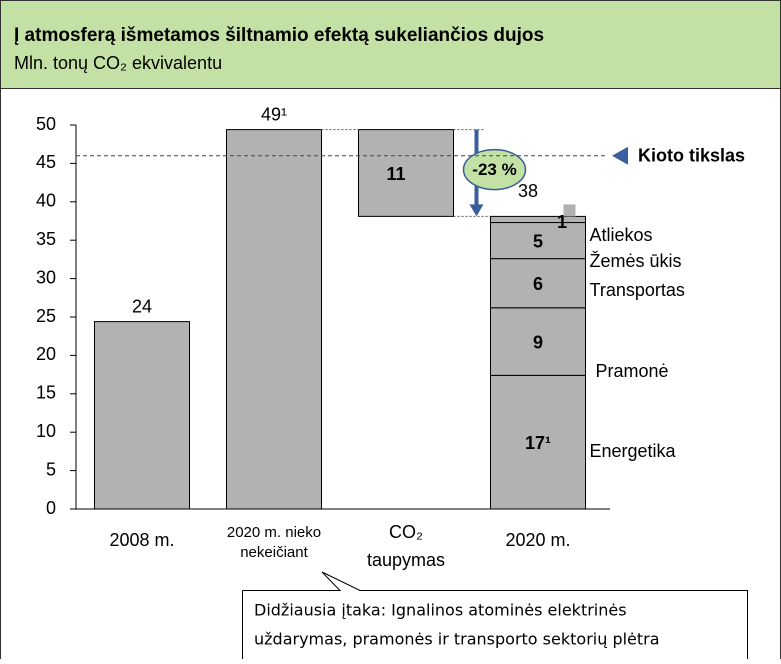  What do you see at coordinates (51, 508) in the screenshot?
I see `y-tick-label: 0` at bounding box center [51, 508].